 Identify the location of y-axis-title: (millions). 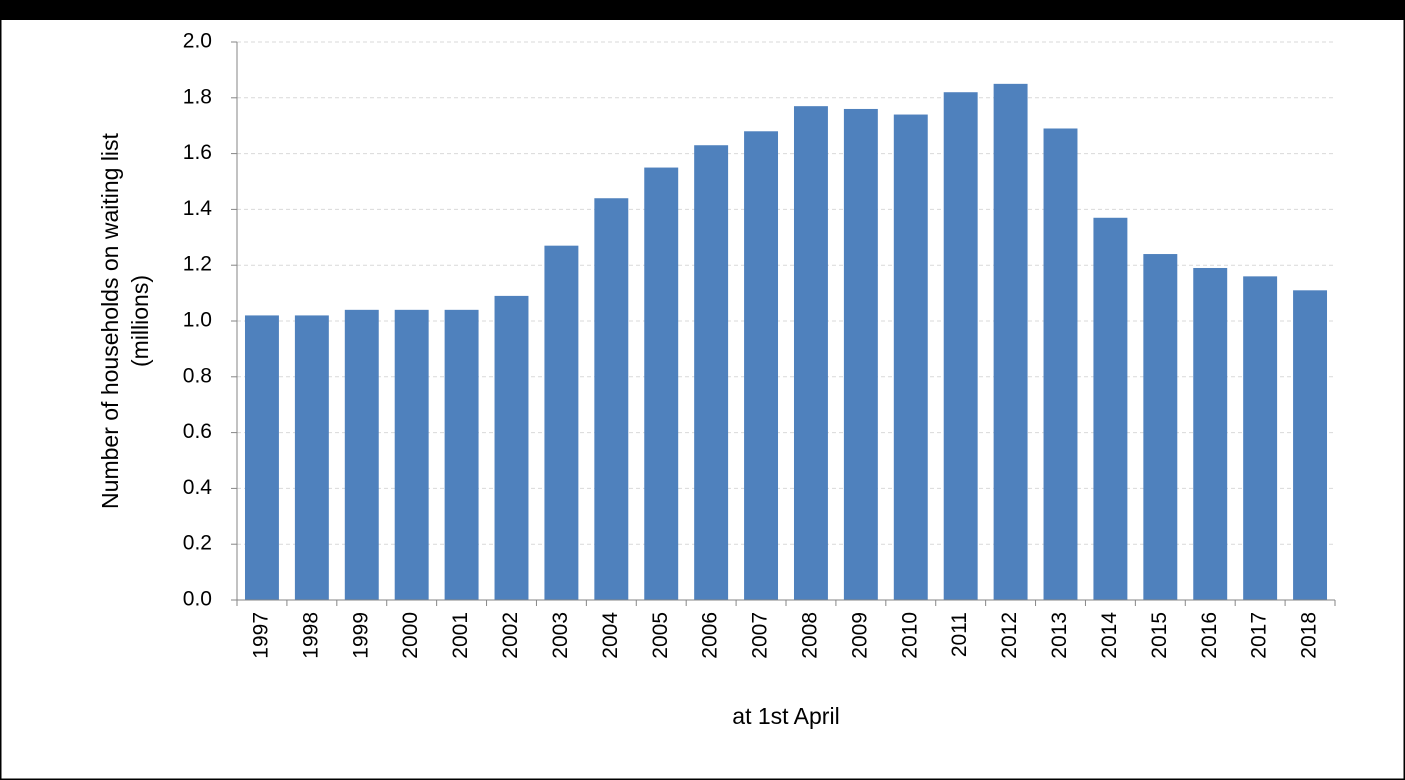
(140, 321).